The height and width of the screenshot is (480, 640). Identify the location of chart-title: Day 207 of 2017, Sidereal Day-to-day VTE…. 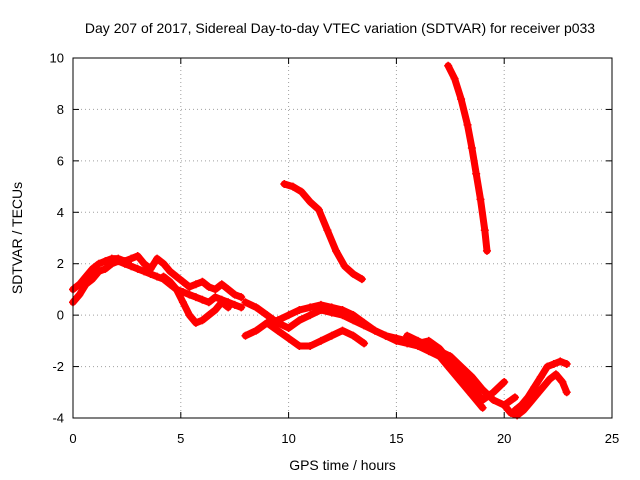
(340, 28).